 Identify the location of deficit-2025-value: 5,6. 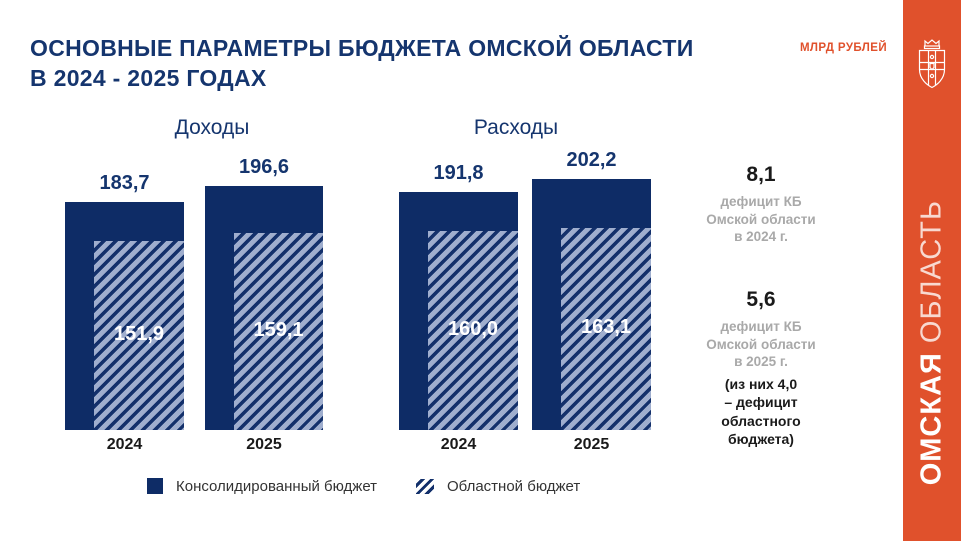
(761, 299).